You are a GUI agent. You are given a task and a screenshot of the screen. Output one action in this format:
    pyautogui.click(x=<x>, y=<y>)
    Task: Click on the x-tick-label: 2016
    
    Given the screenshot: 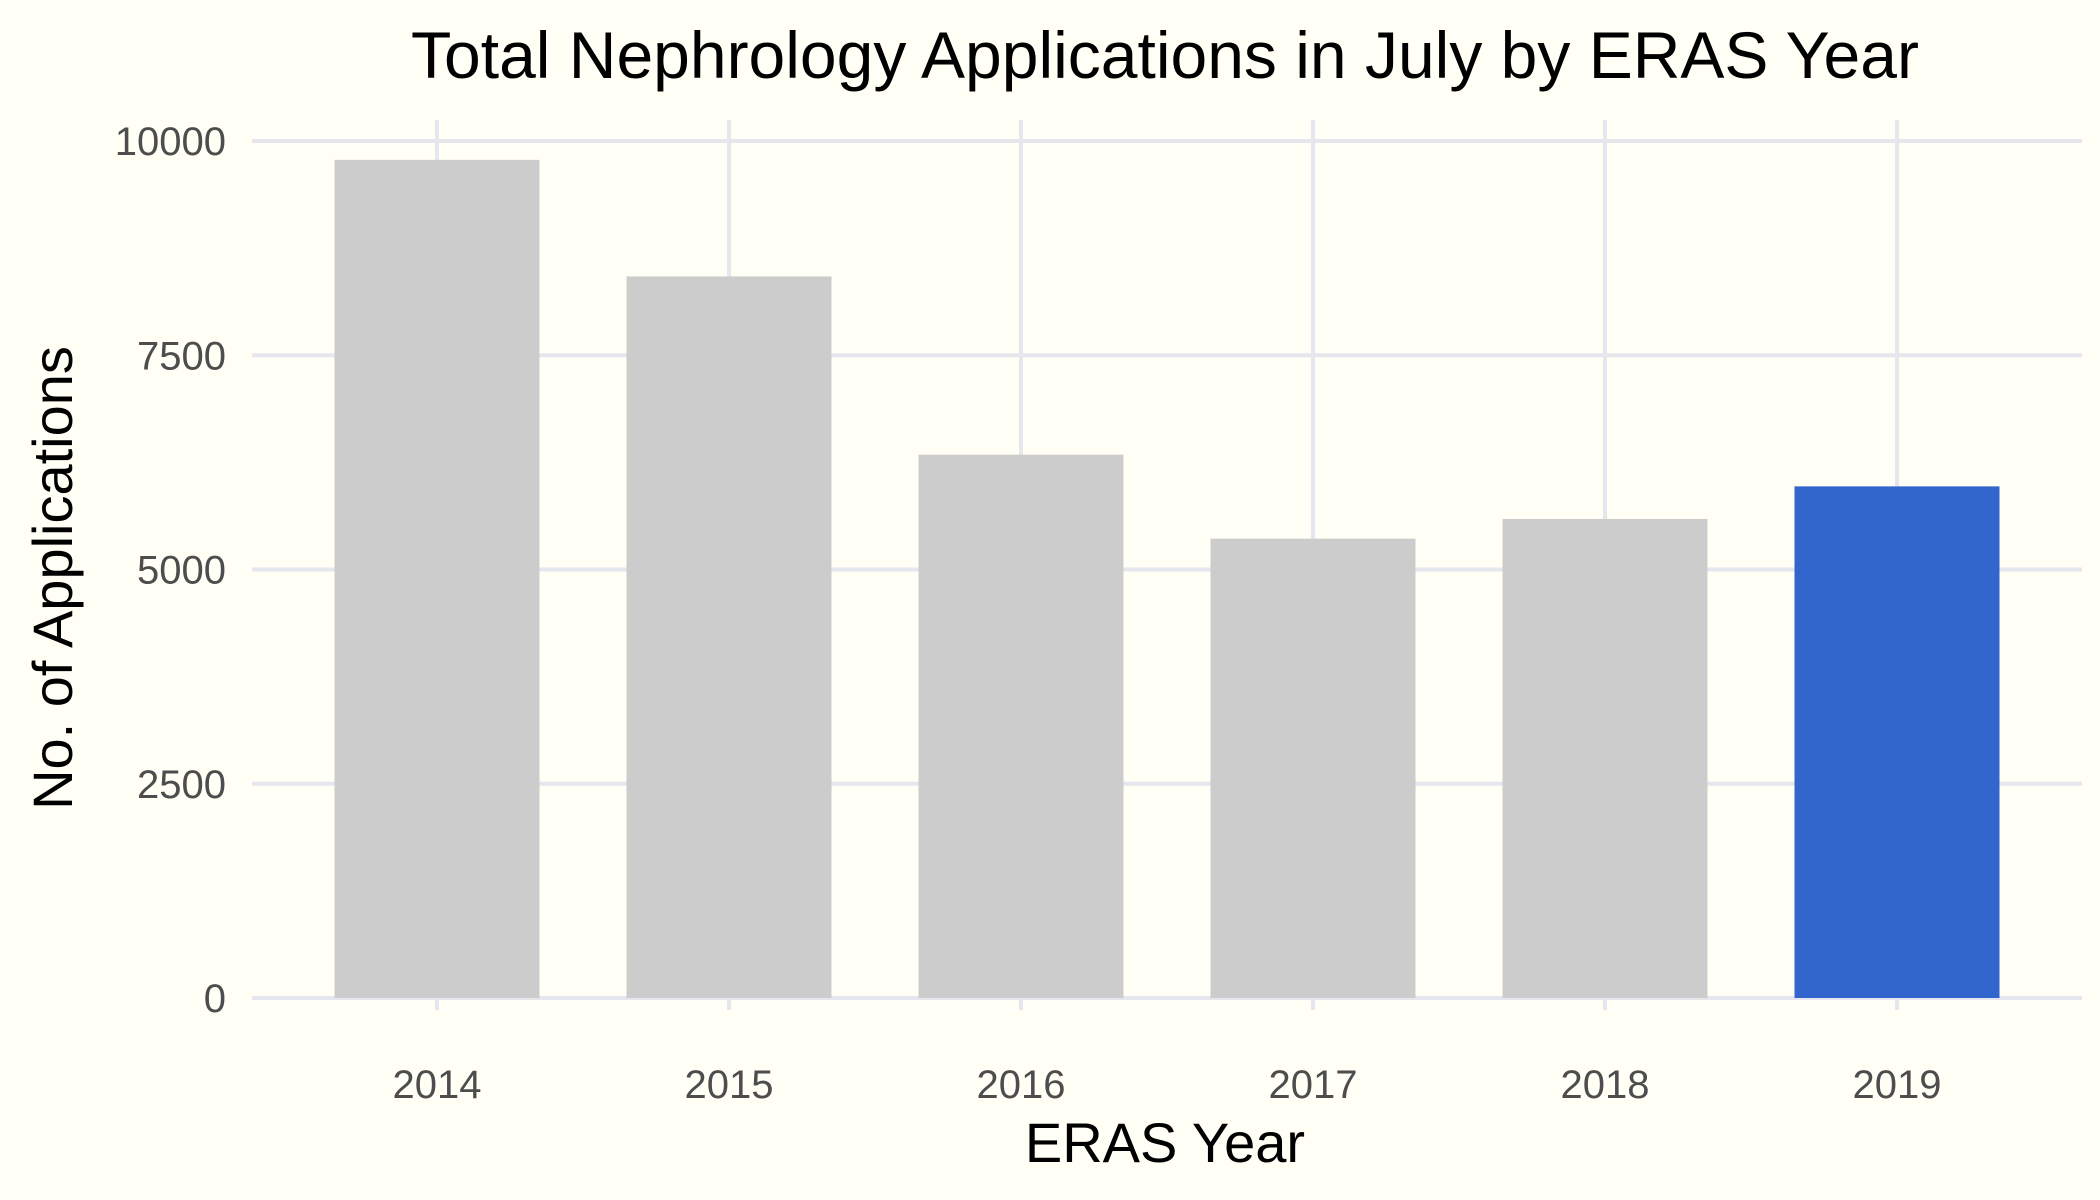 What is the action you would take?
    pyautogui.click(x=1021, y=1085)
    